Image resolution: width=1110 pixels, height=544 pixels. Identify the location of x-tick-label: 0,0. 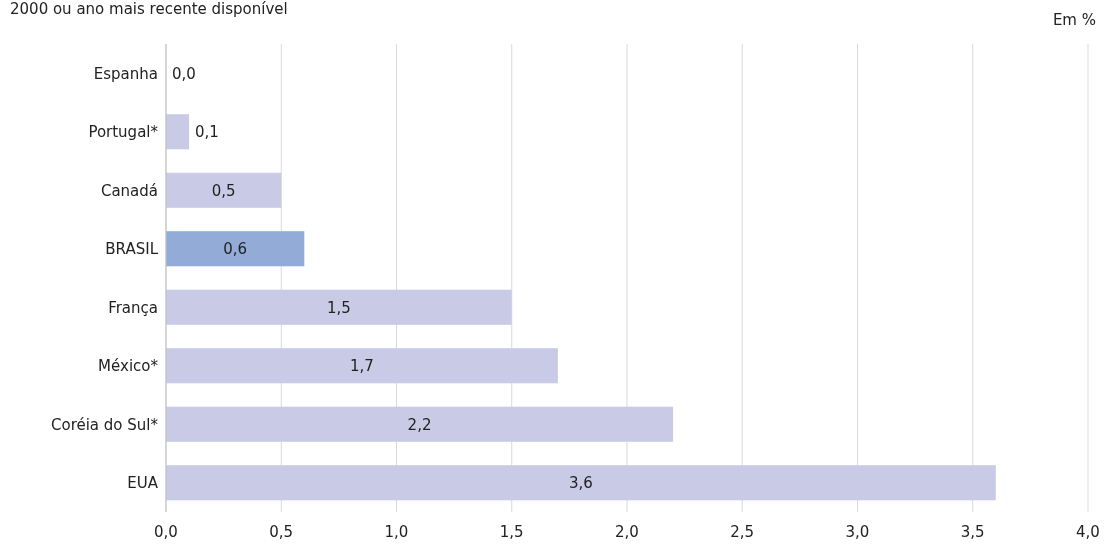
(166, 532).